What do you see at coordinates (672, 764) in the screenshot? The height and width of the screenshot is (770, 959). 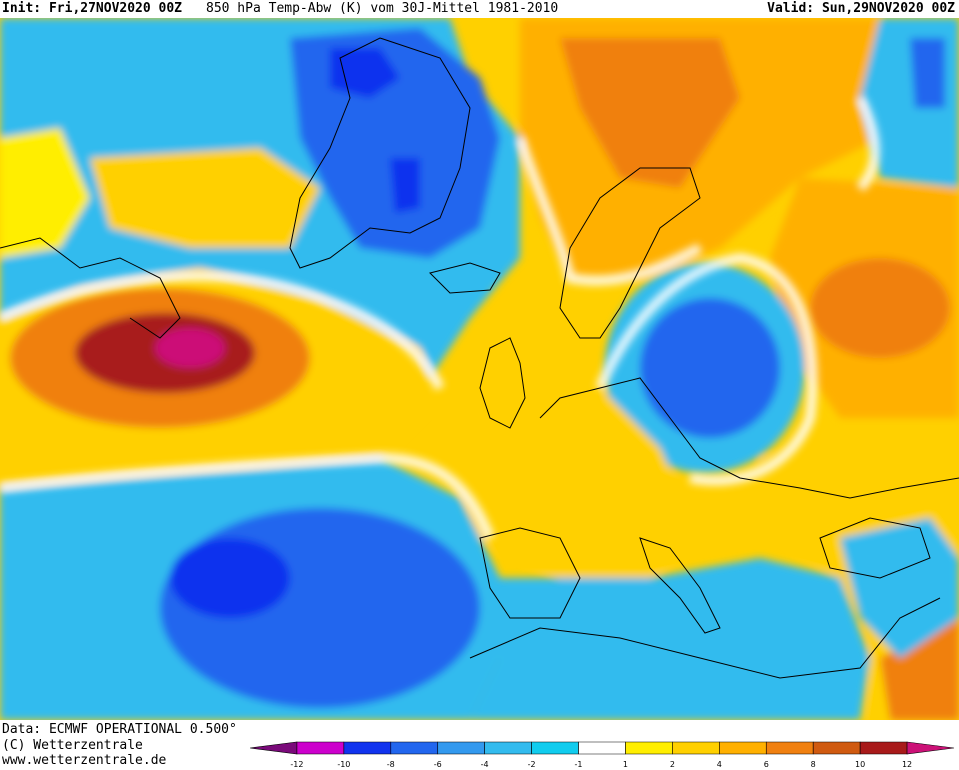 I see `colorbar-tick-label: 2` at bounding box center [672, 764].